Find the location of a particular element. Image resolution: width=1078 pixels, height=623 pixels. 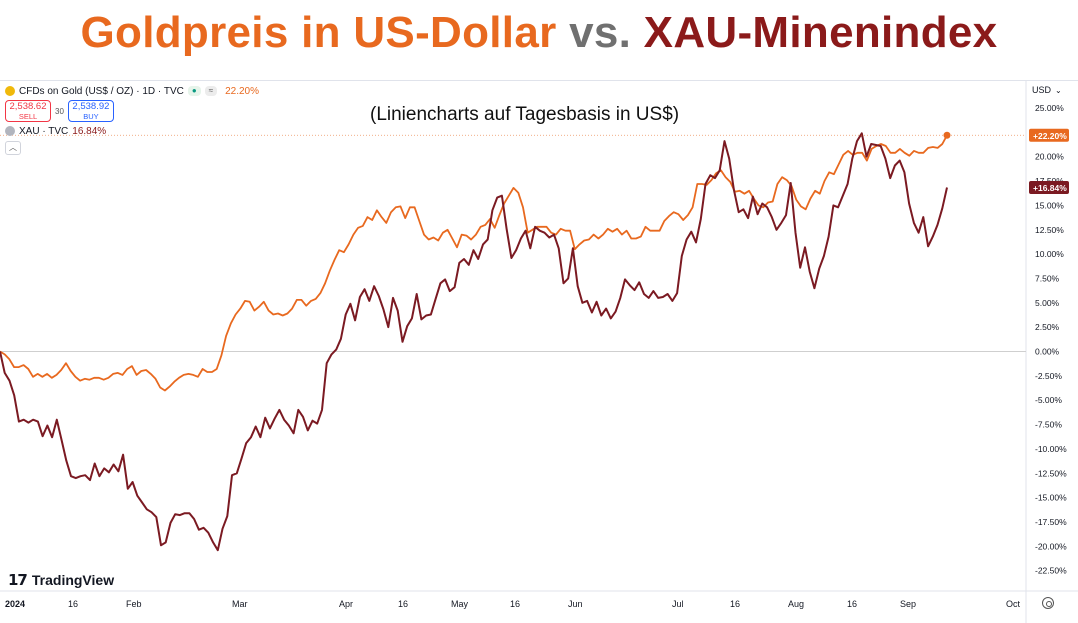

sell-label: SELL is located at coordinates (28, 116).